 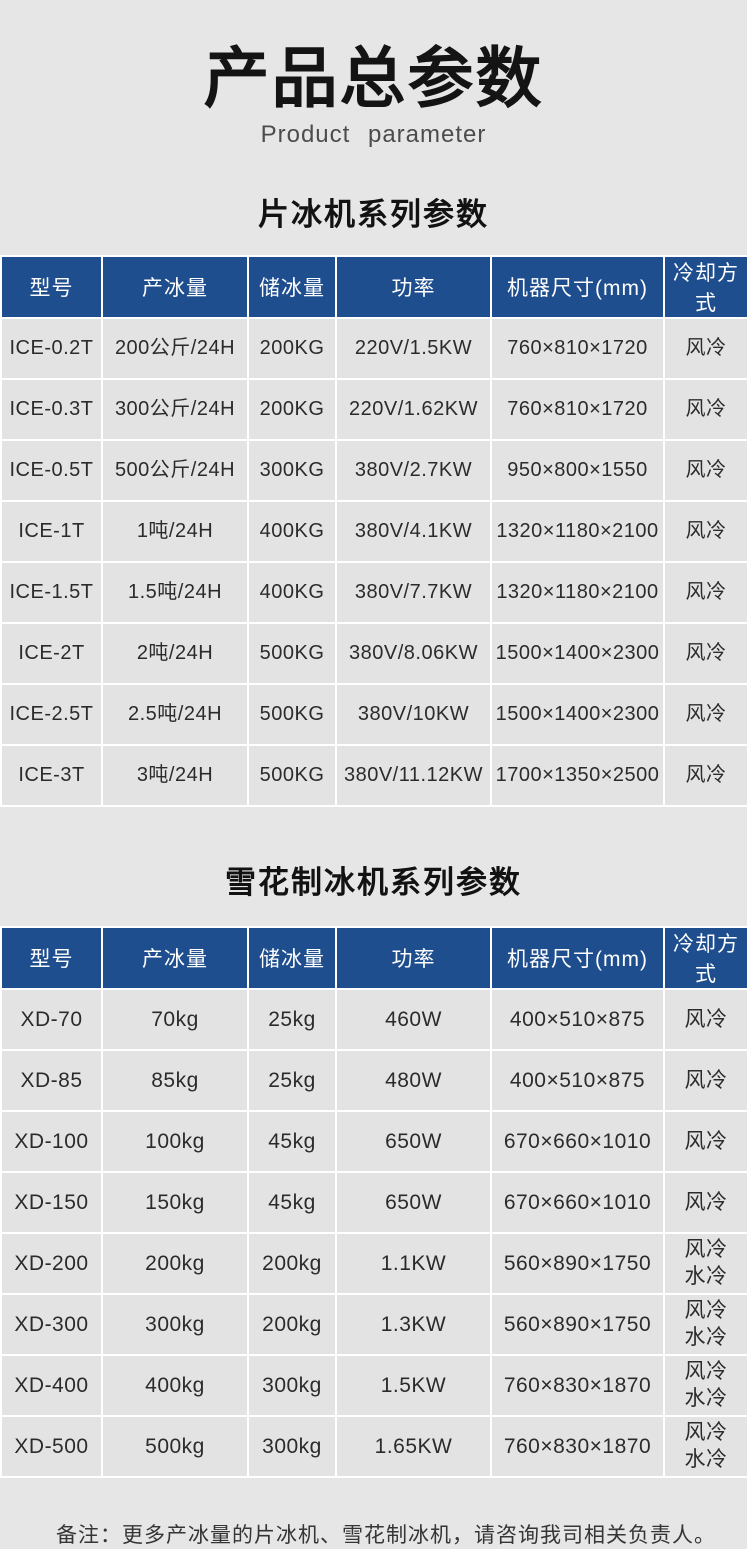 What do you see at coordinates (373, 134) in the screenshot?
I see `page-subtitle: Product parameter` at bounding box center [373, 134].